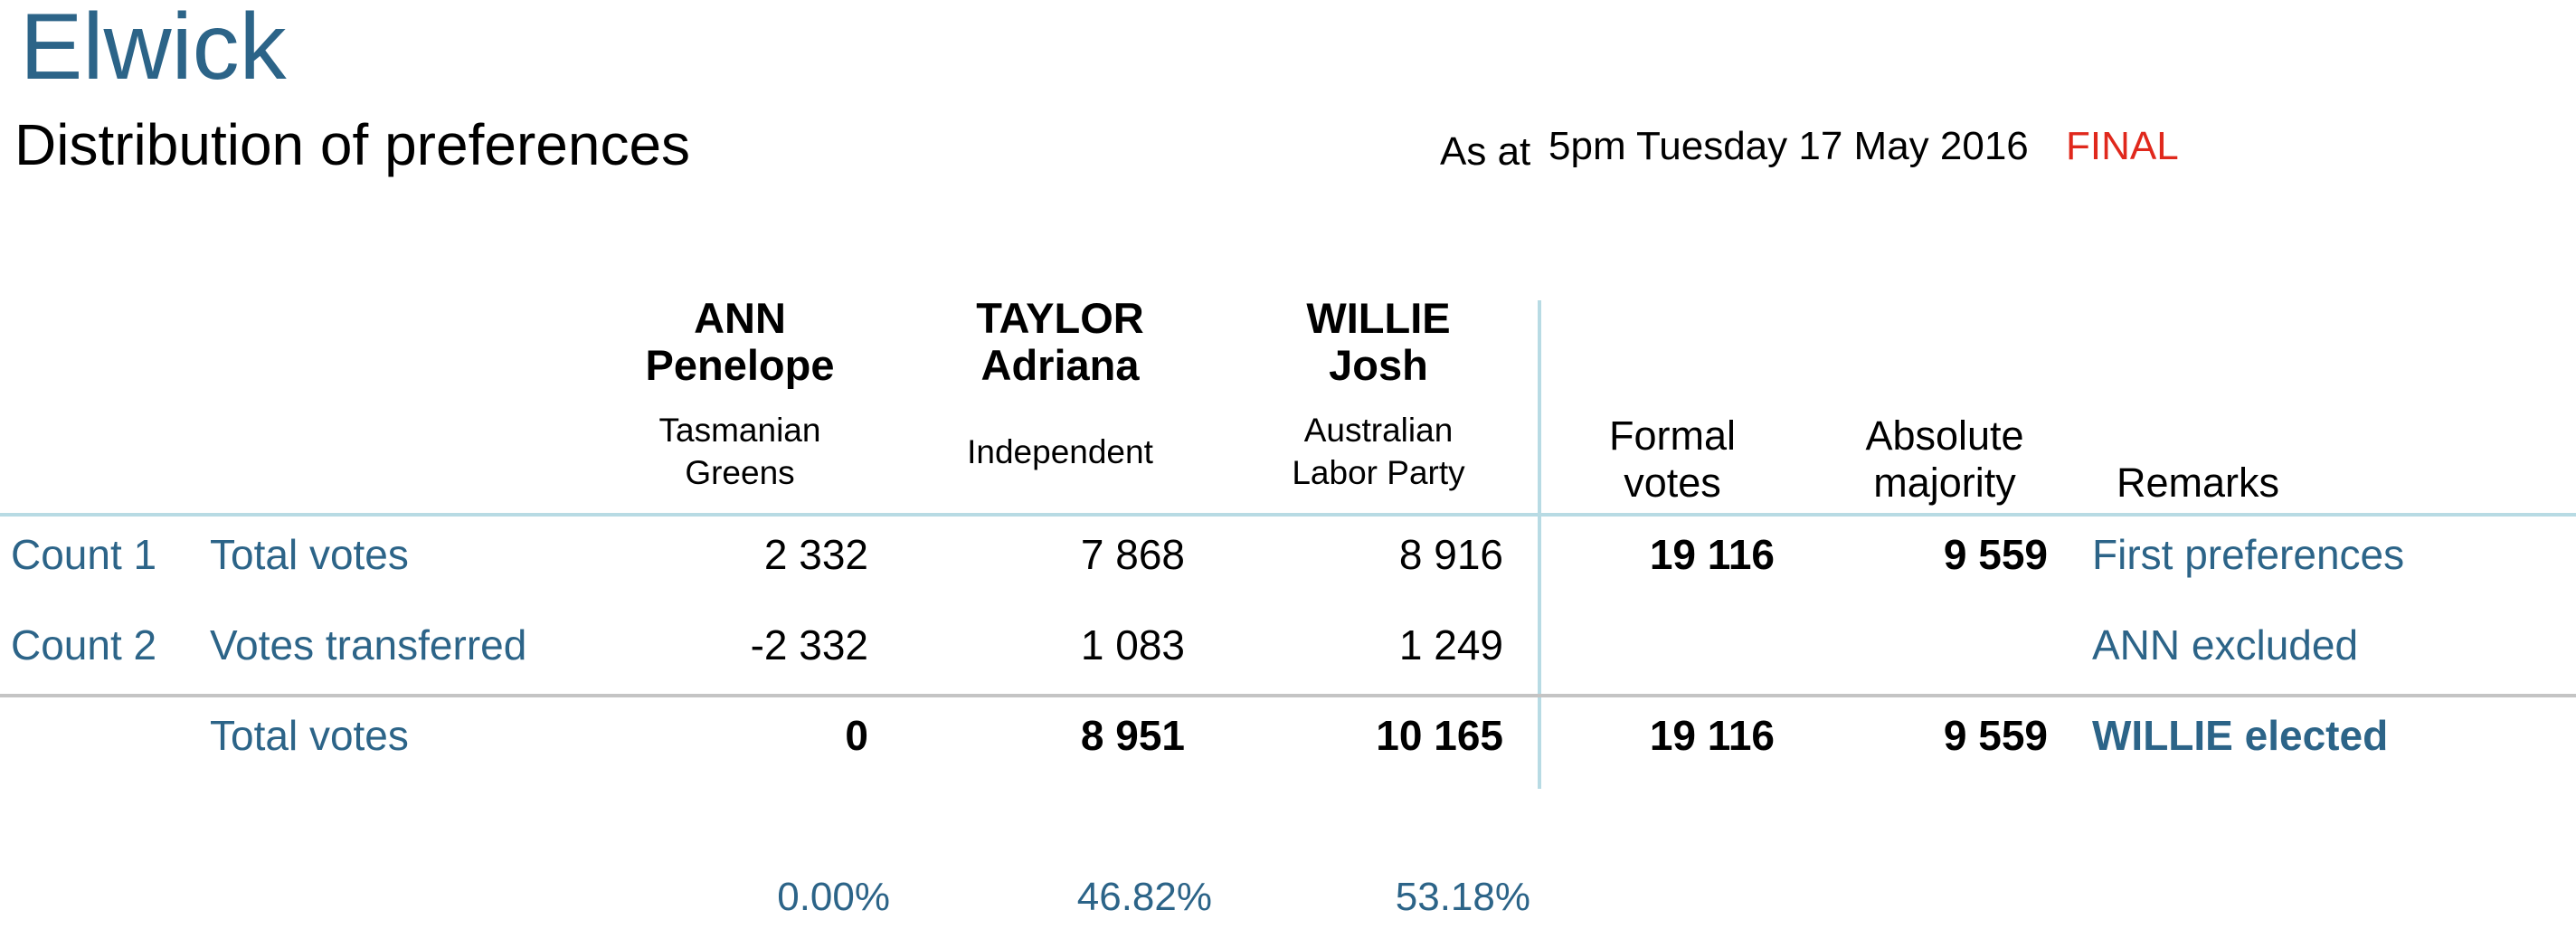 This screenshot has height=948, width=2576. What do you see at coordinates (1378, 318) in the screenshot?
I see `candidate-surname: WILLIE` at bounding box center [1378, 318].